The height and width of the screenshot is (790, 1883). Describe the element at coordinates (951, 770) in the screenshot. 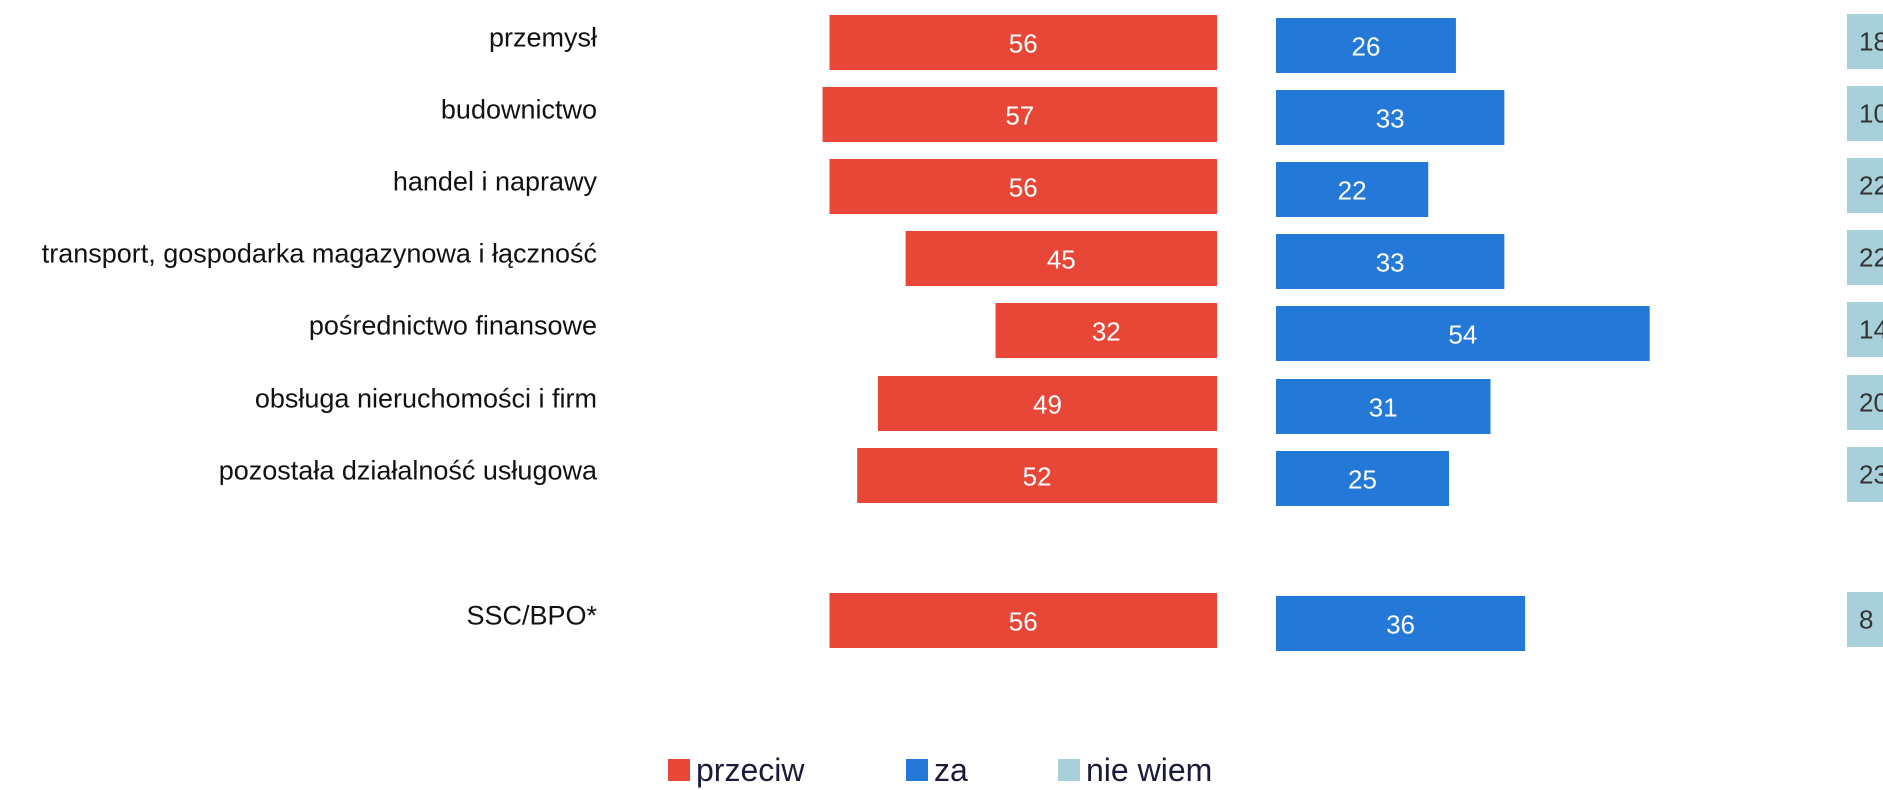

I see `legend-label-za: za` at that location.